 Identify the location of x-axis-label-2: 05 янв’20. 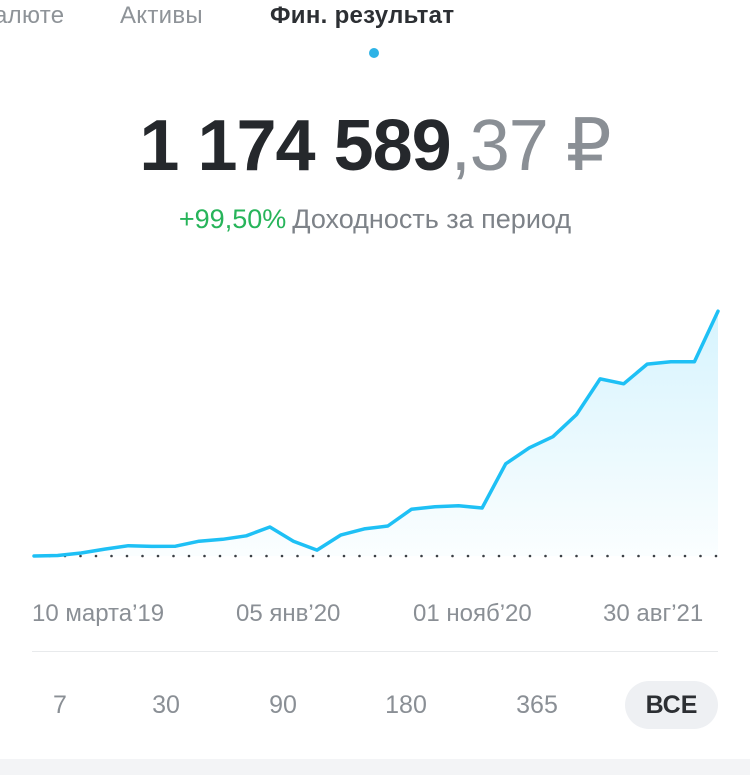
(288, 613).